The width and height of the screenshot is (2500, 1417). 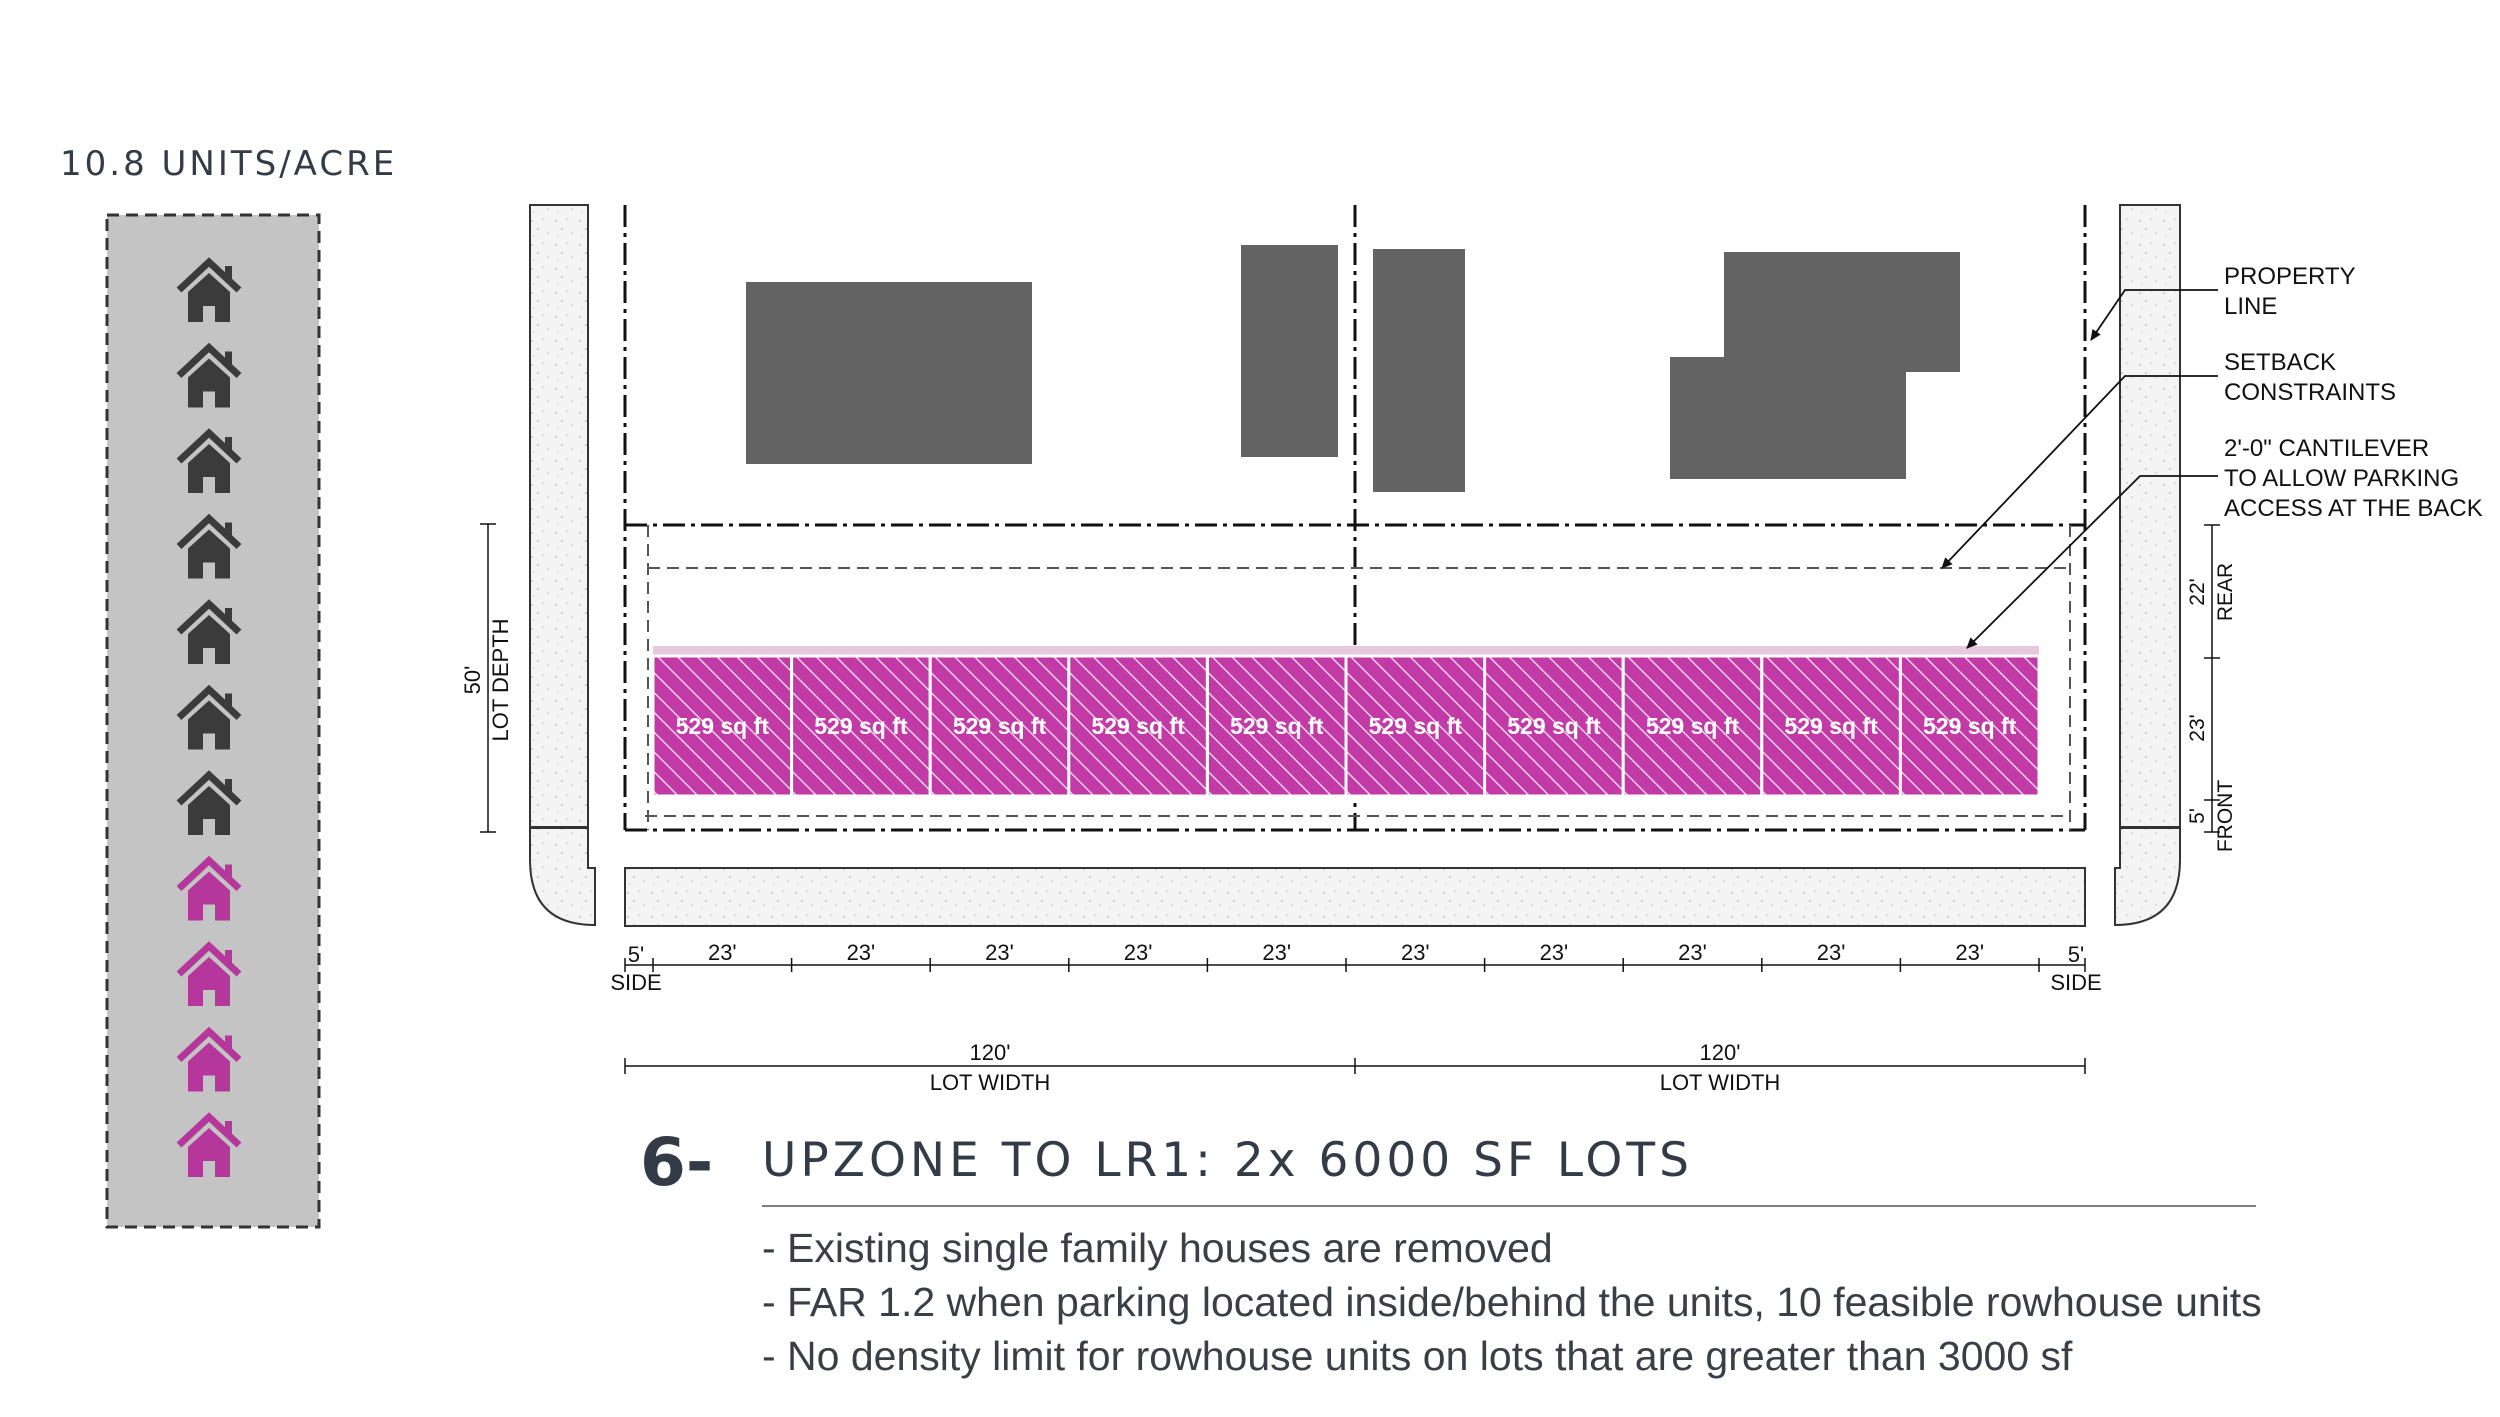 I want to click on callout-setback-1: SETBACK, so click(x=2280, y=362).